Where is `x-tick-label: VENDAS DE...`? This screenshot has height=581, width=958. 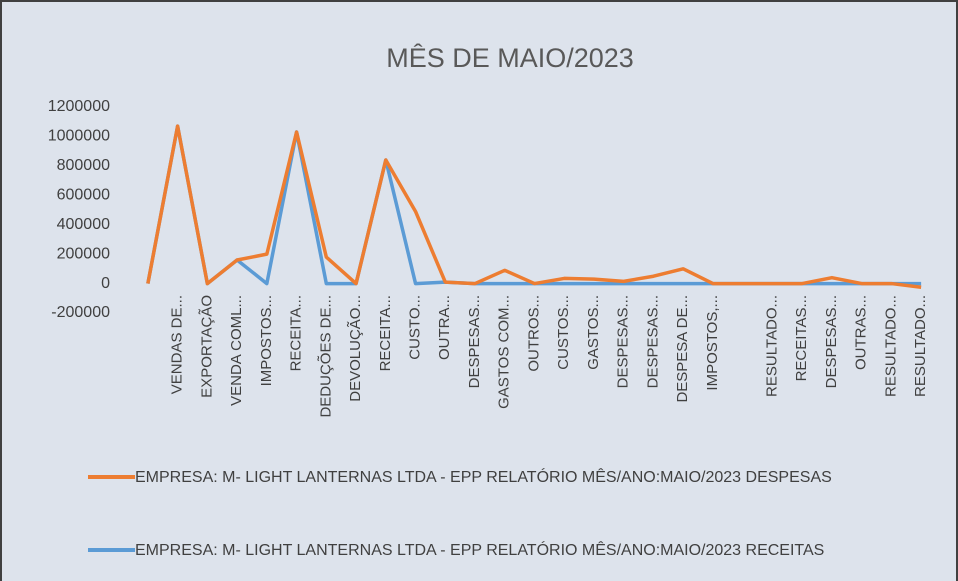
x-tick-label: VENDAS DE... is located at coordinates (177, 344).